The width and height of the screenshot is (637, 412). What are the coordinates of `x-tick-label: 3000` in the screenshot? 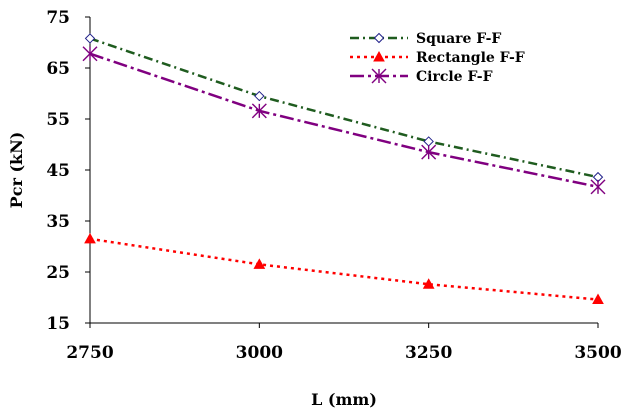 It's located at (259, 353).